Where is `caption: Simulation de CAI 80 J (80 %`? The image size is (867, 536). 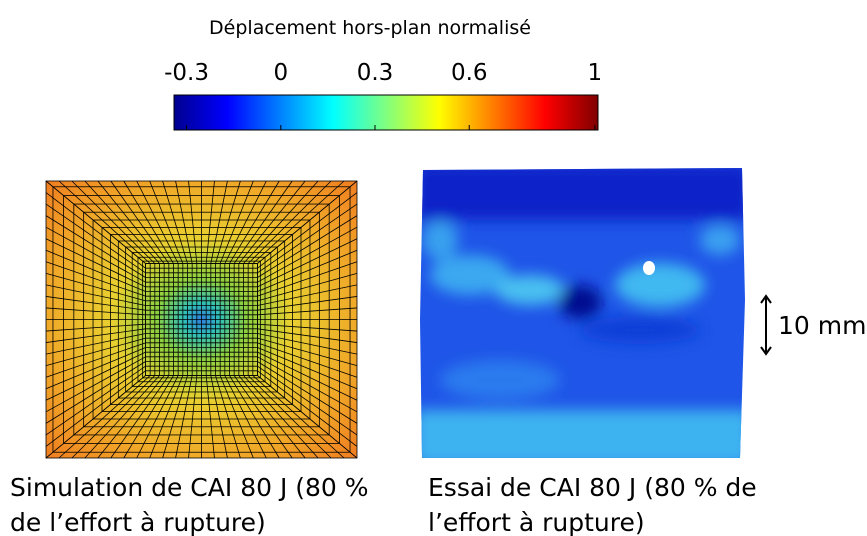 caption: Simulation de CAI 80 J (80 % is located at coordinates (189, 487).